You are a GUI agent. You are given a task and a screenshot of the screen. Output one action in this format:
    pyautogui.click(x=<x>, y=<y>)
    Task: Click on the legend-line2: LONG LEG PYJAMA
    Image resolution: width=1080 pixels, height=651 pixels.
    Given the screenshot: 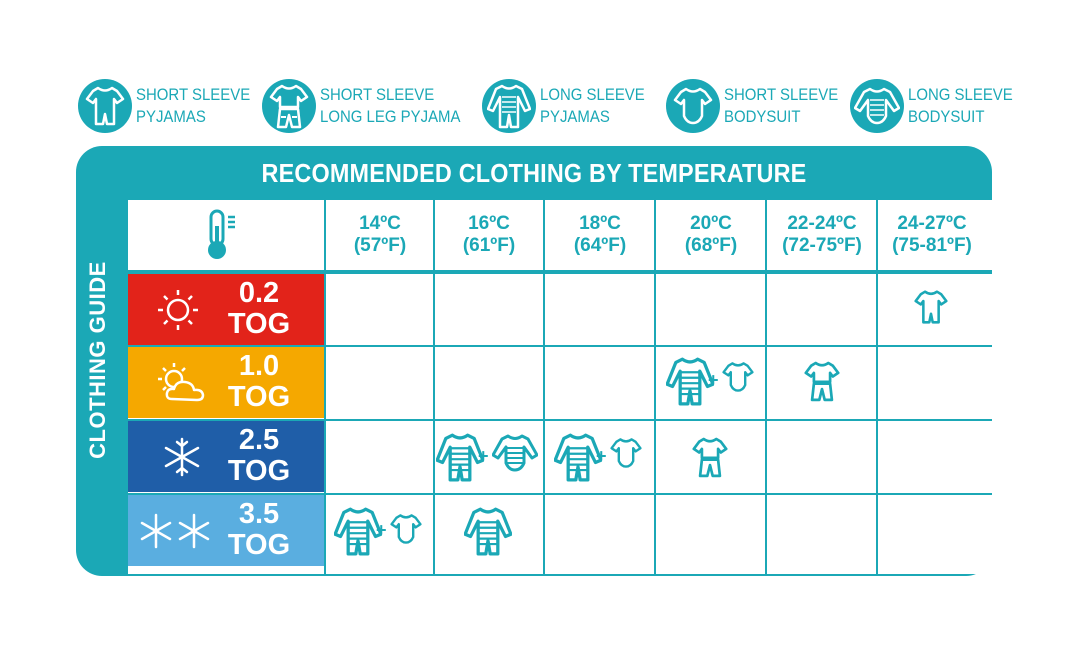 What is the action you would take?
    pyautogui.click(x=390, y=116)
    